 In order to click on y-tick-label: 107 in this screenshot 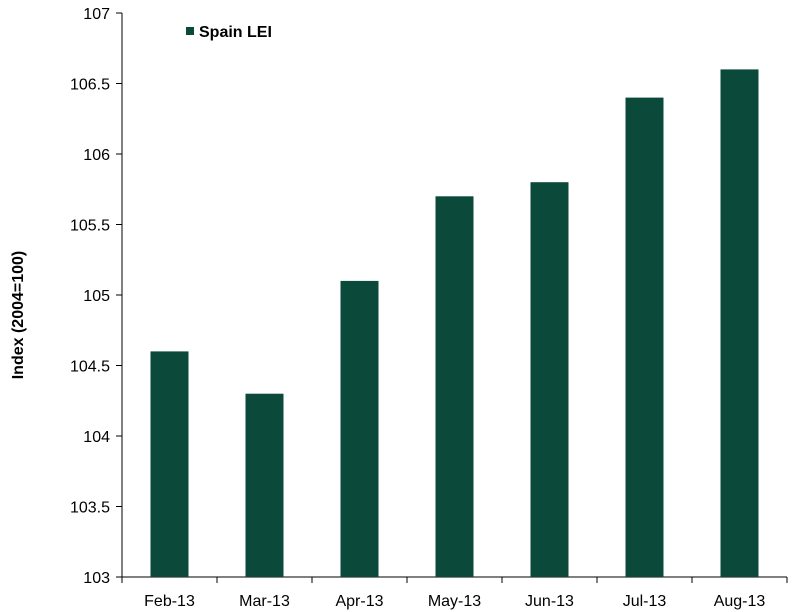, I will do `click(96, 14)`.